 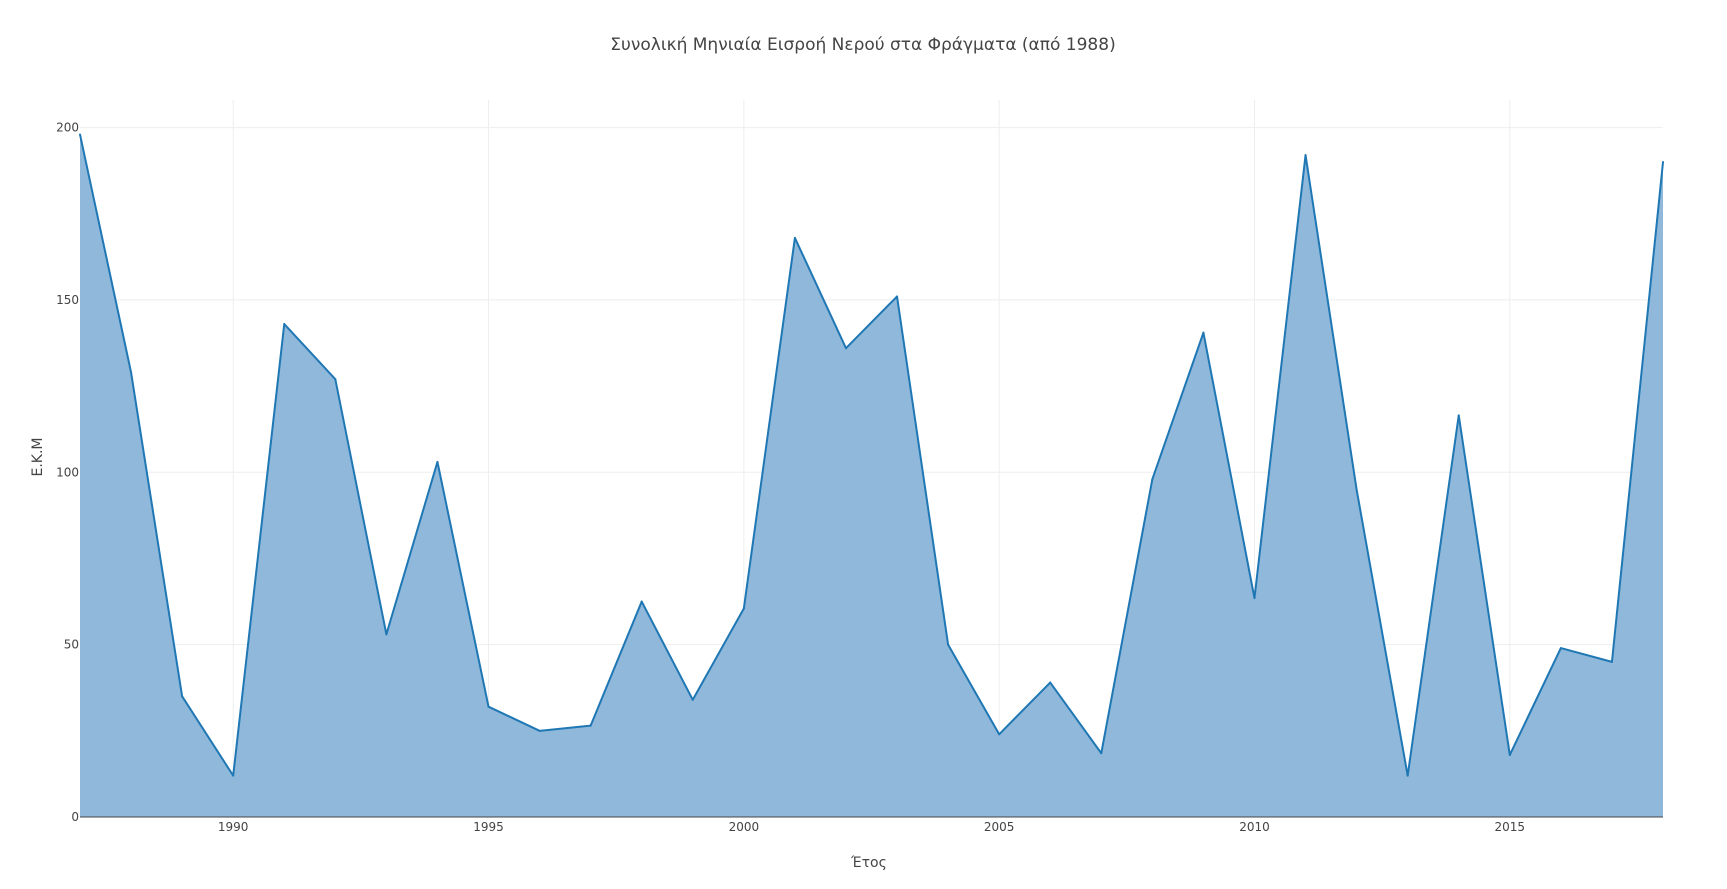 What do you see at coordinates (999, 827) in the screenshot?
I see `x-tick-label: 2005` at bounding box center [999, 827].